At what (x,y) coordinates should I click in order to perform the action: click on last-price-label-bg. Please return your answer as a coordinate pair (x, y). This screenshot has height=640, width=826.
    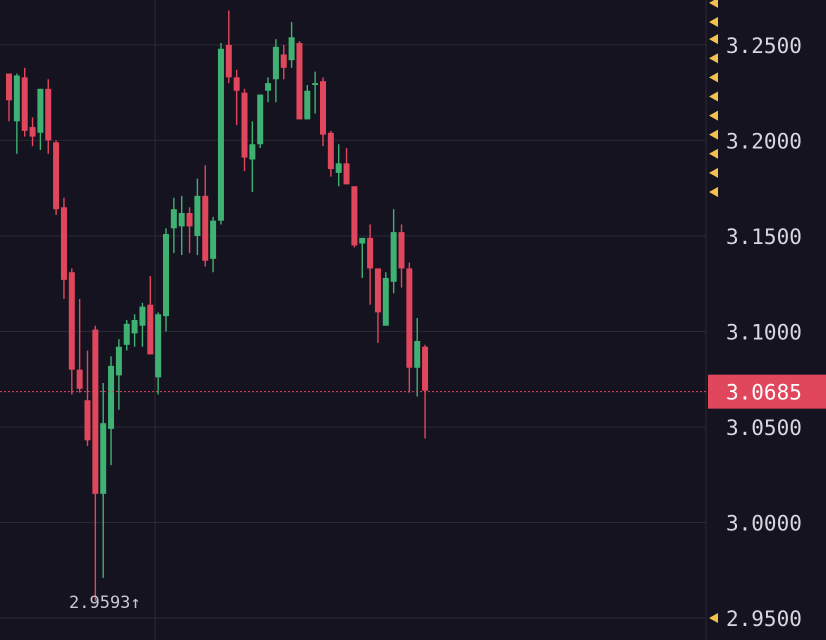
    Looking at the image, I should click on (767, 391).